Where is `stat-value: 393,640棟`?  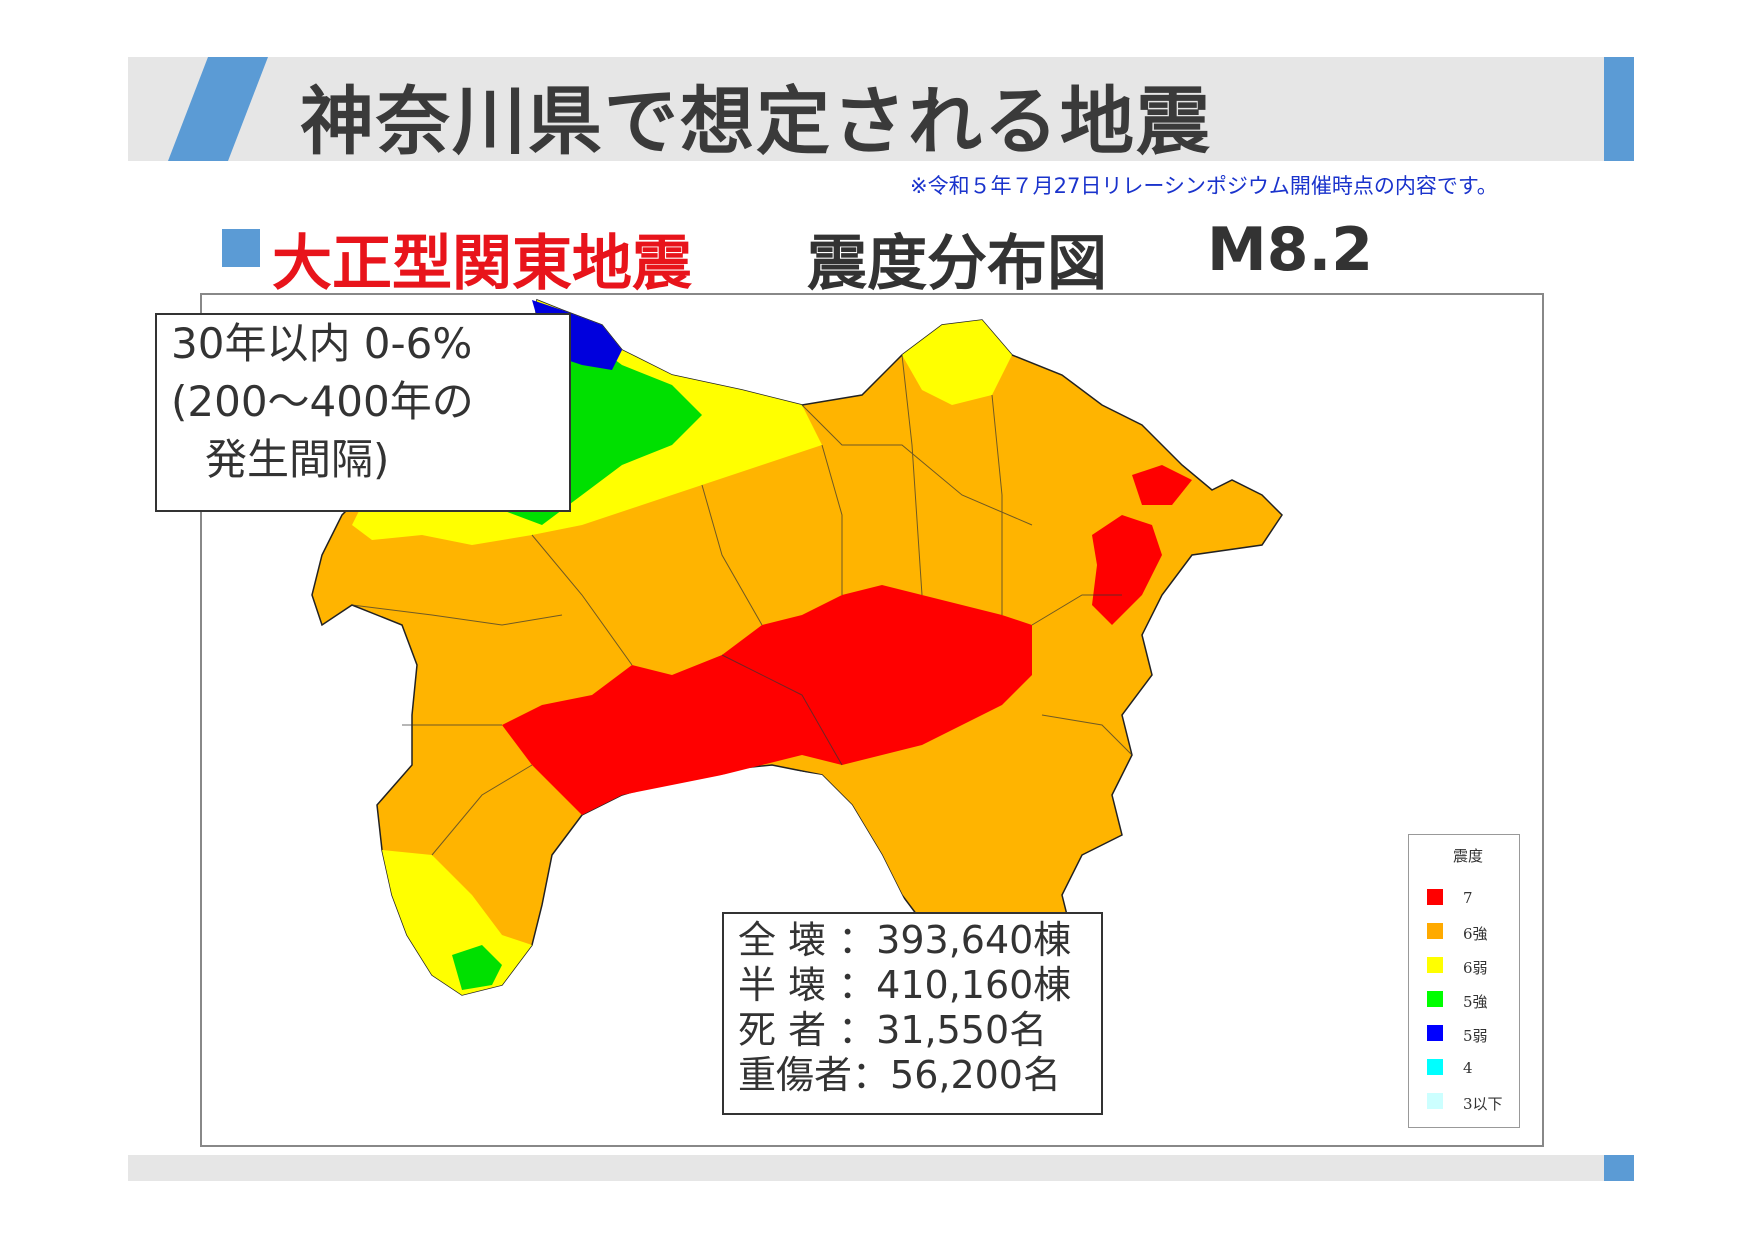 stat-value: 393,640棟 is located at coordinates (974, 940).